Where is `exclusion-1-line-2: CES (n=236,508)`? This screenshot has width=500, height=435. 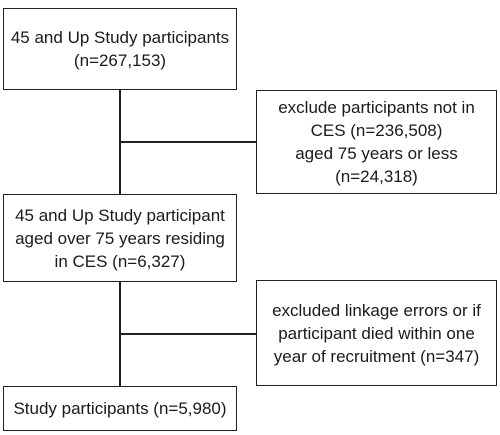
exclusion-1-line-2: CES (n=236,508) is located at coordinates (376, 130).